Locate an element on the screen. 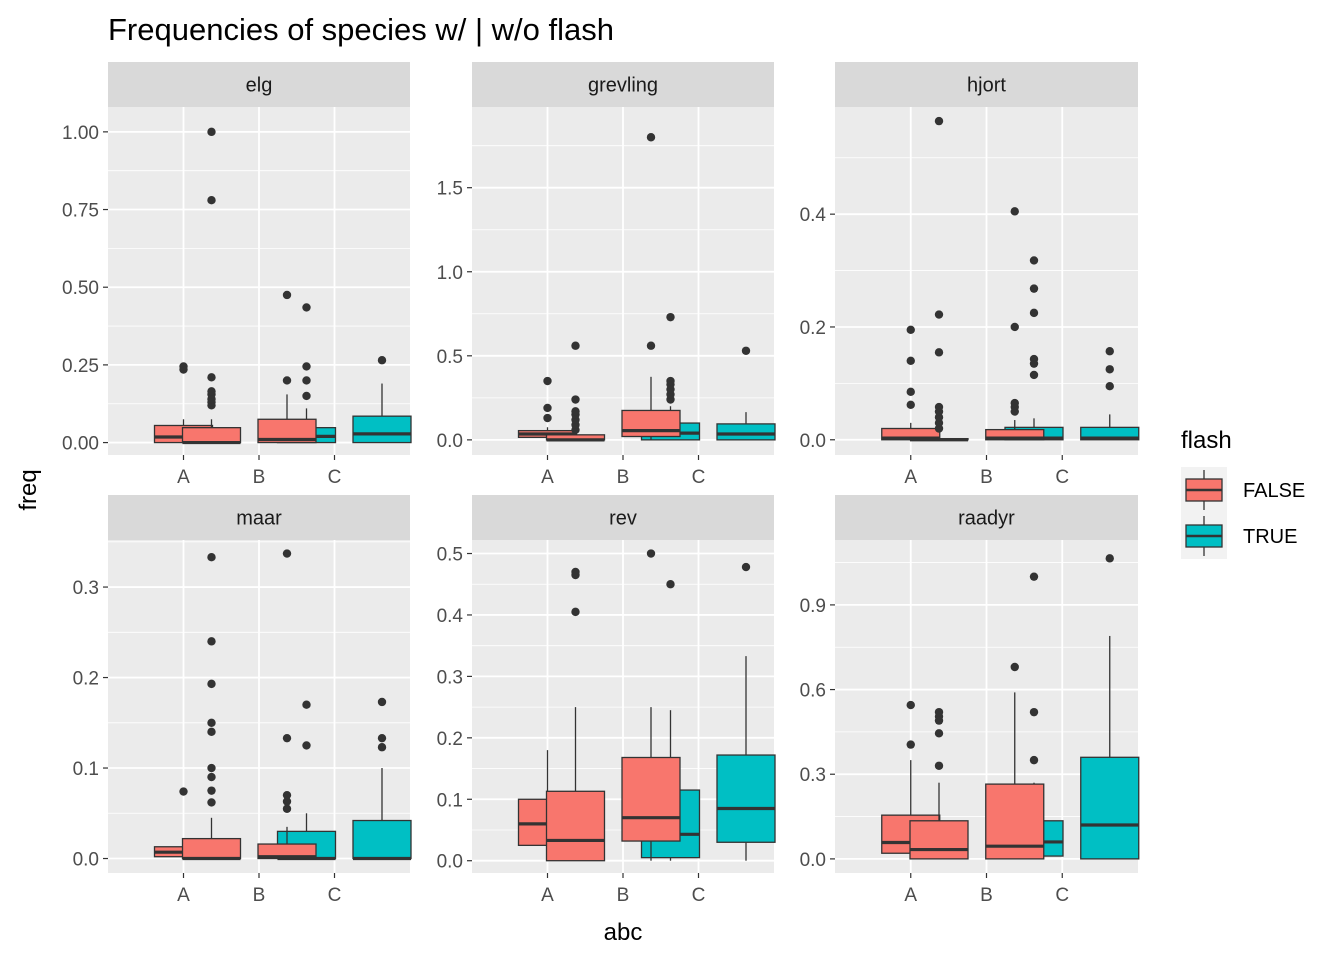  facet-strip-label: raadyr is located at coordinates (986, 519).